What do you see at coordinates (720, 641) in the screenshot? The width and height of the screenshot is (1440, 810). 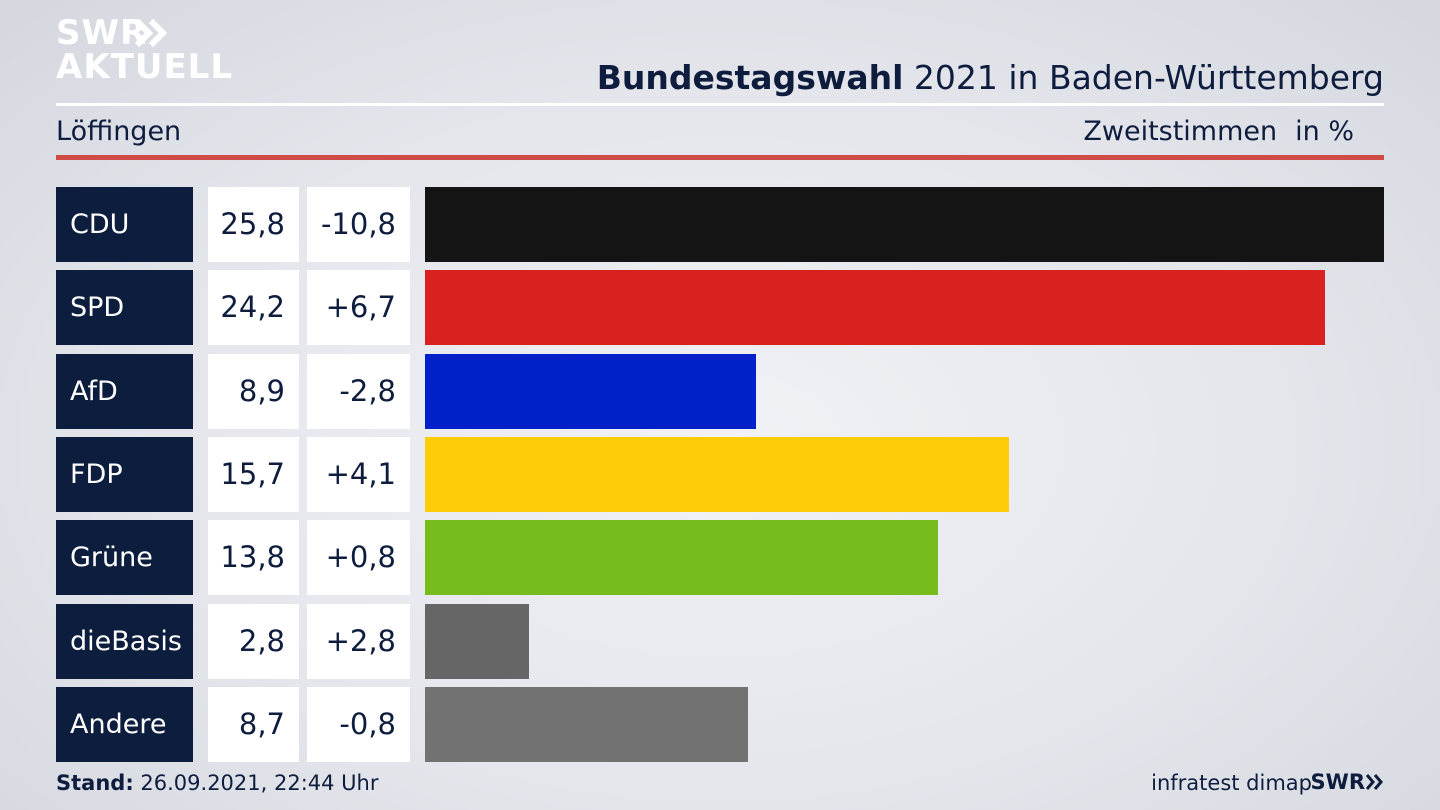 I see `chart-row: dieBasis 2,8 +2,8` at bounding box center [720, 641].